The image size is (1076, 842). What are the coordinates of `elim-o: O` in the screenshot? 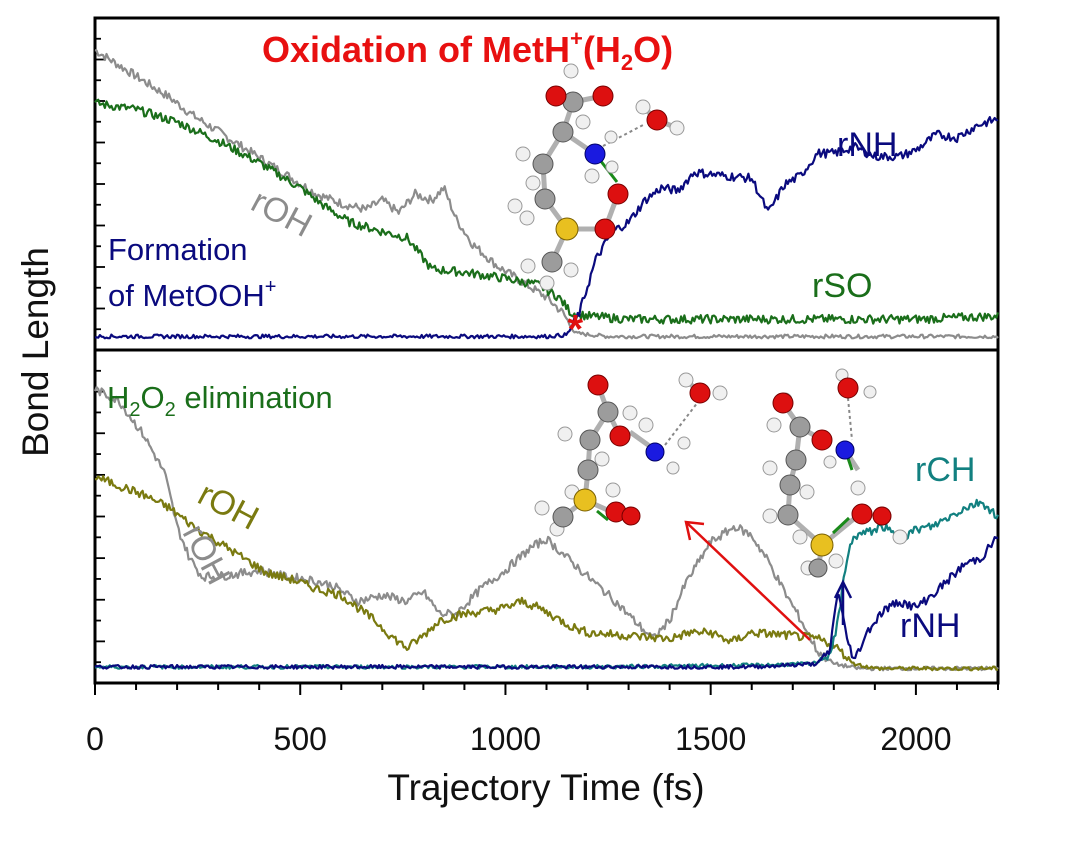 It's located at (153, 397).